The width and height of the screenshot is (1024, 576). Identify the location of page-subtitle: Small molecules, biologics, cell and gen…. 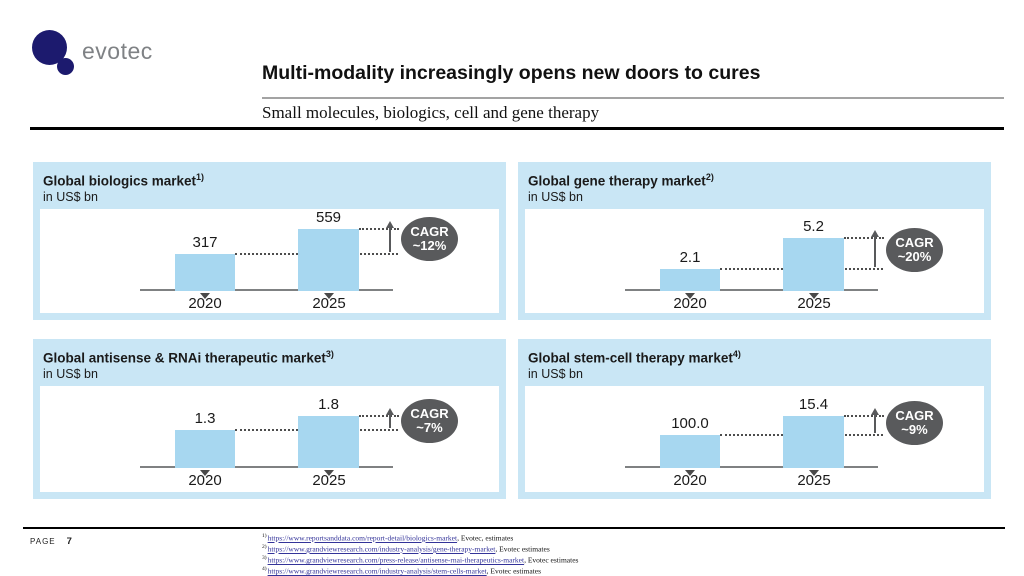
(431, 112).